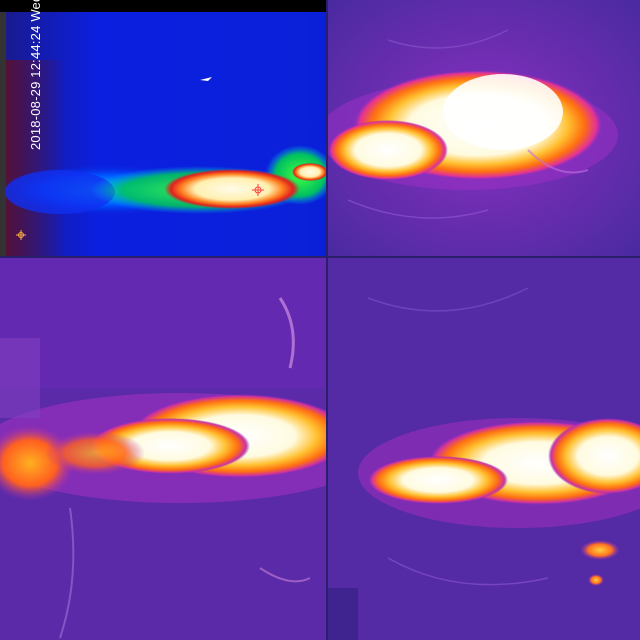  What do you see at coordinates (206, 79) in the screenshot?
I see `cursor-marker` at bounding box center [206, 79].